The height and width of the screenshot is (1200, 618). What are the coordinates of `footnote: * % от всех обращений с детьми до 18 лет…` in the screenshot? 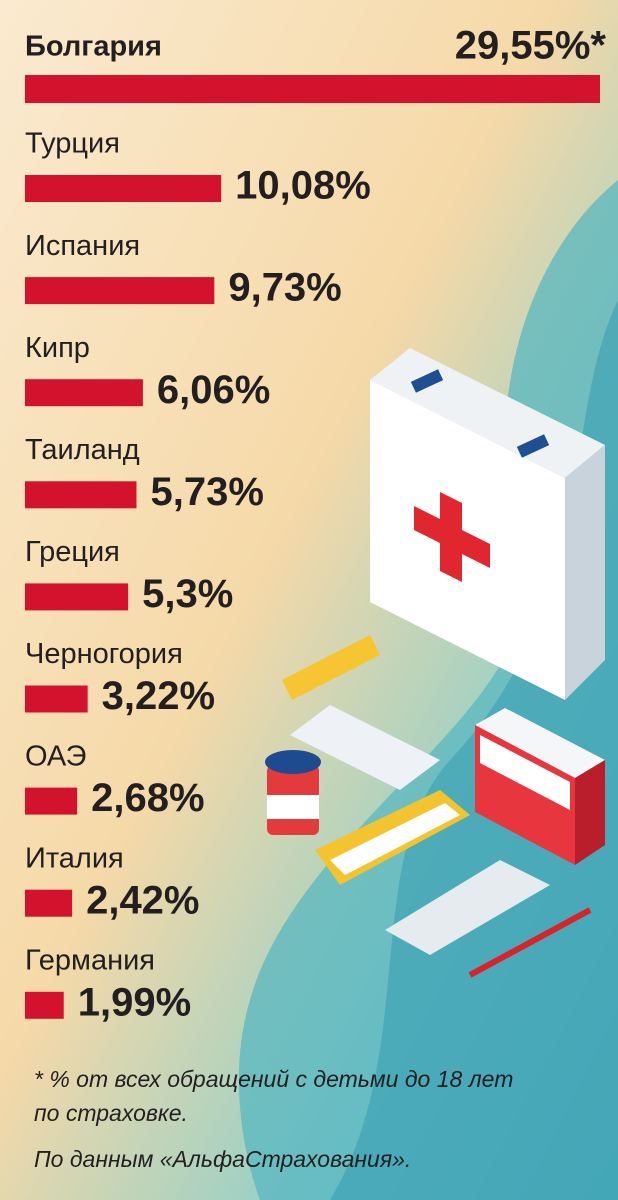 It's located at (274, 1096).